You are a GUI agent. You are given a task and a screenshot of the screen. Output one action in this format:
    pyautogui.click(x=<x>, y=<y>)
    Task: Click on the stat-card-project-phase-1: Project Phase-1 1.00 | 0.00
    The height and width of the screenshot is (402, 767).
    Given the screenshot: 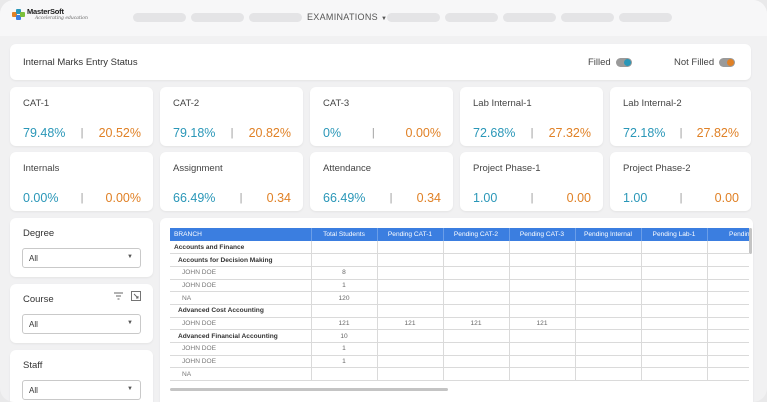 What is the action you would take?
    pyautogui.click(x=531, y=181)
    